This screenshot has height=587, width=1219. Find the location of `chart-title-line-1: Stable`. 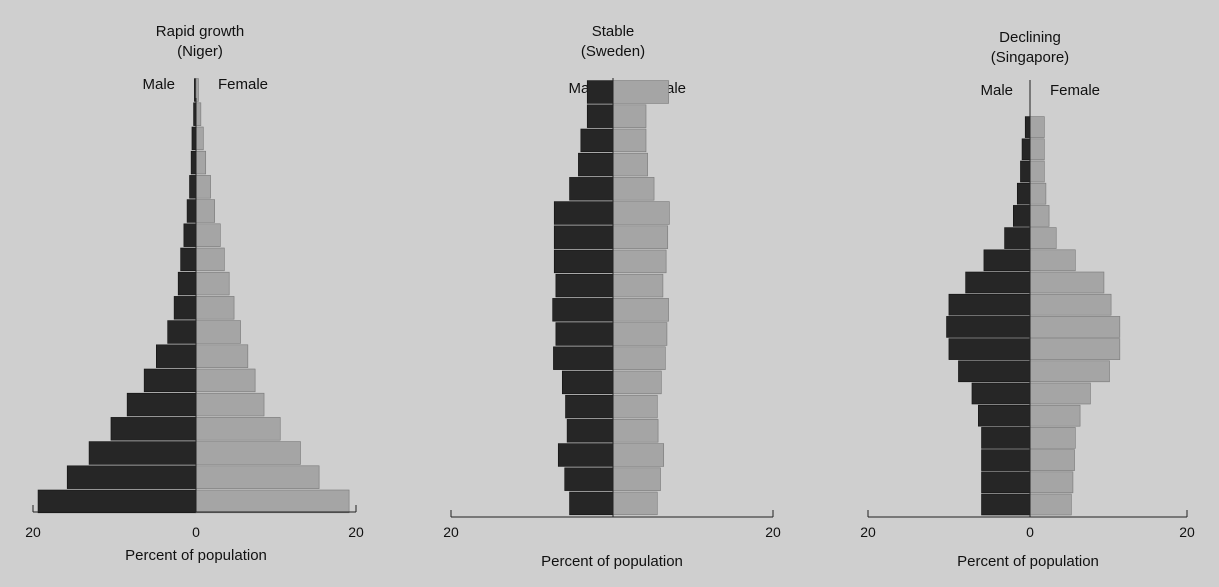

chart-title-line-1: Stable is located at coordinates (613, 31).